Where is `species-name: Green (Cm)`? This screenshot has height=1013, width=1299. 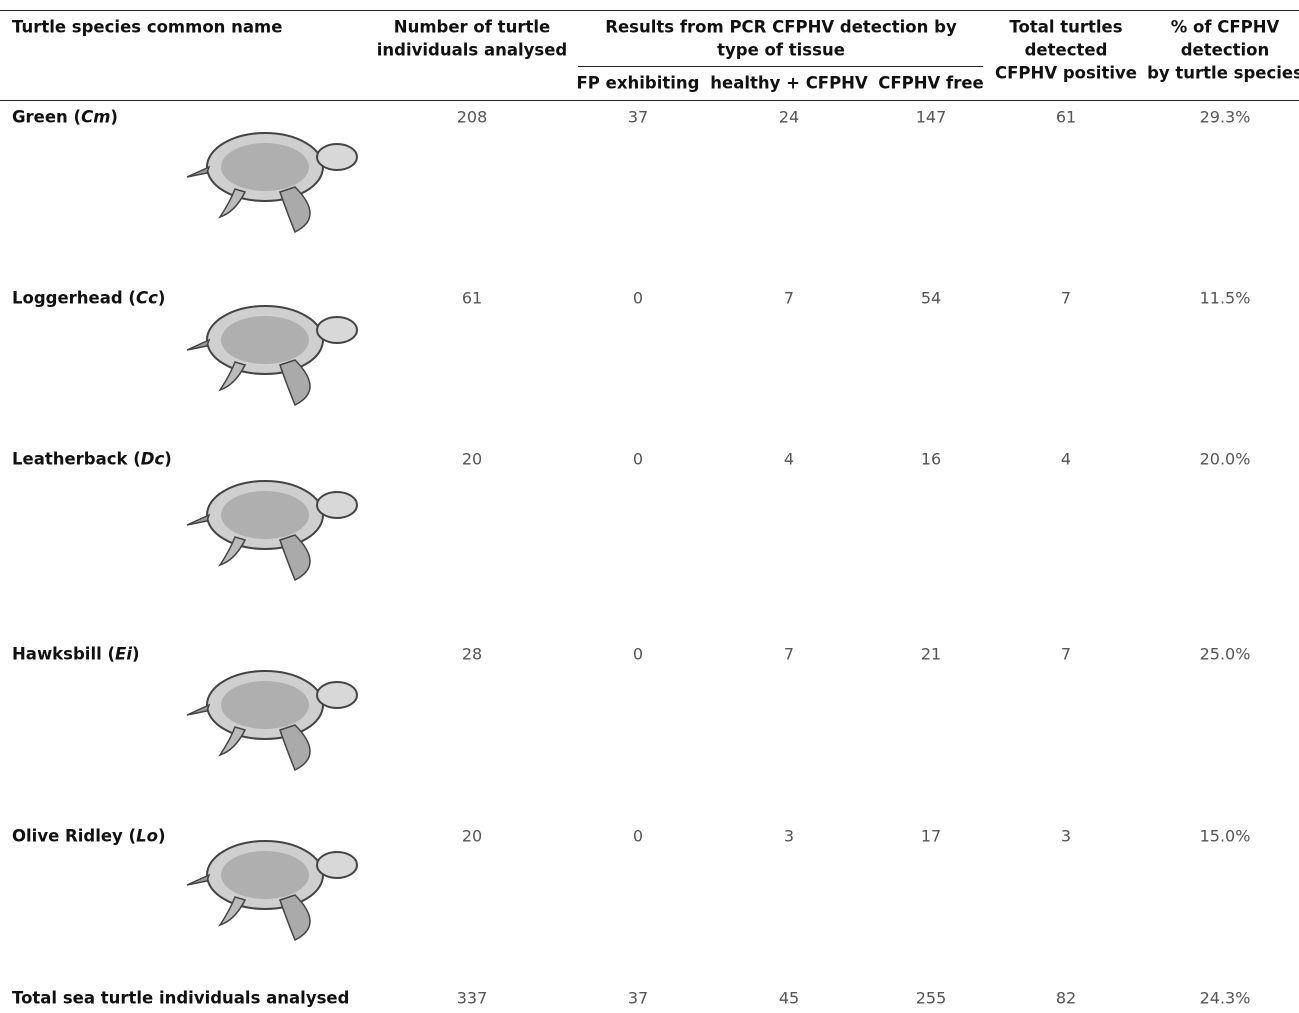 species-name: Green (Cm) is located at coordinates (65, 117).